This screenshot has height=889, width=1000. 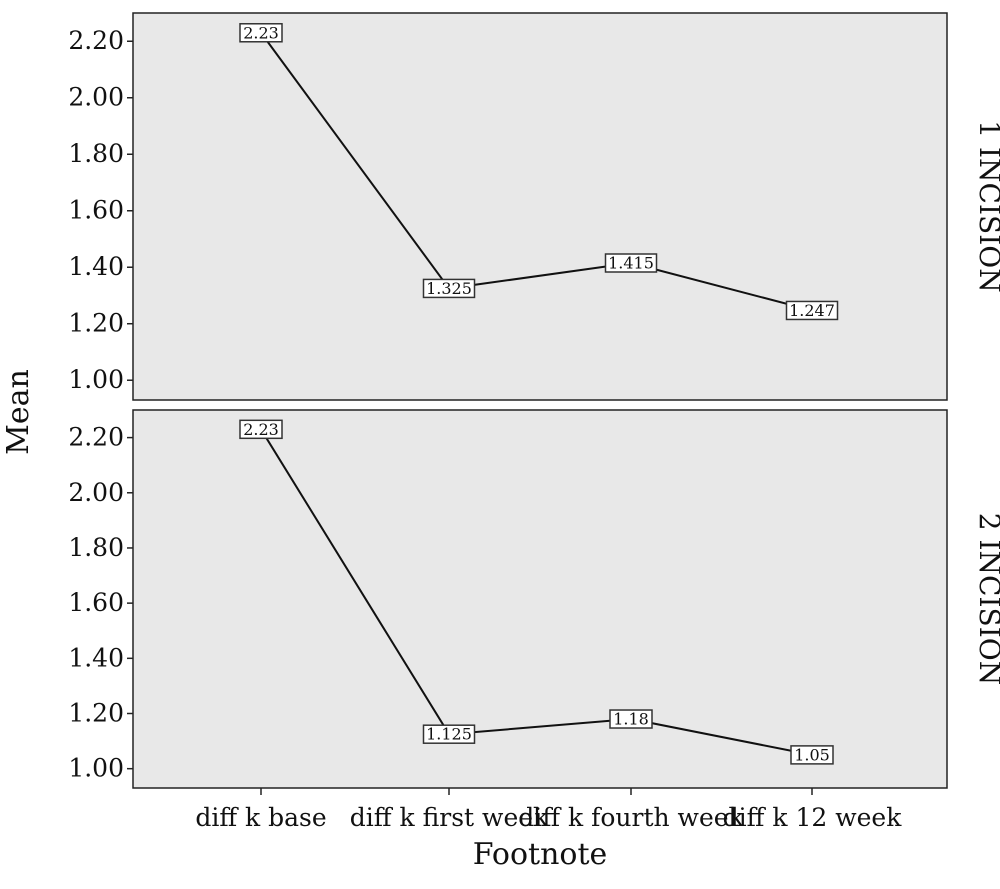 I want to click on x-axis-title: Footnote, so click(x=540, y=854).